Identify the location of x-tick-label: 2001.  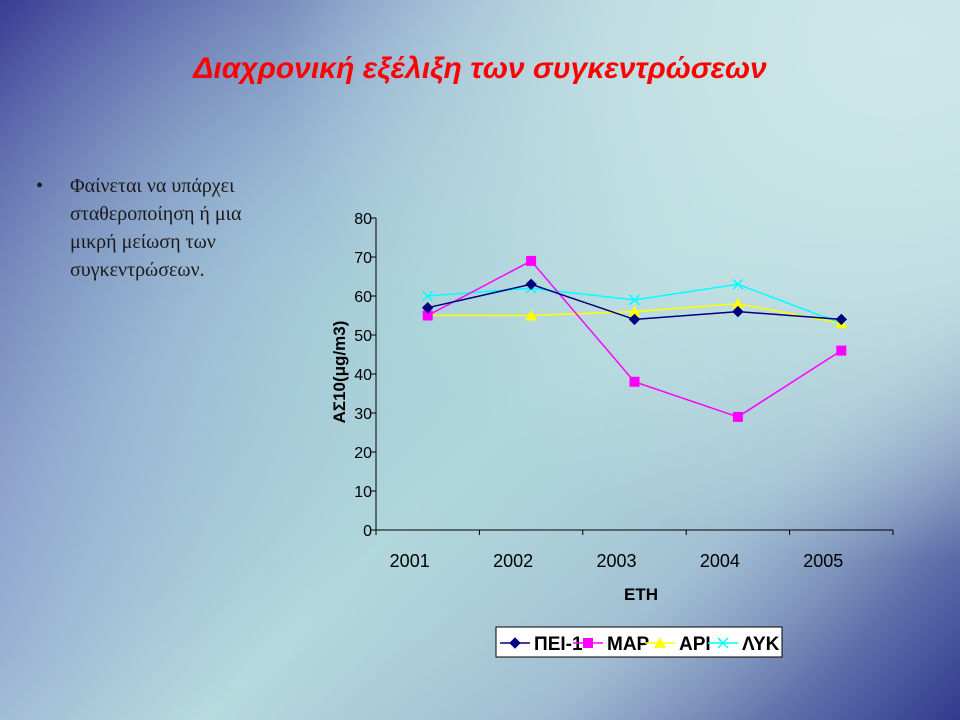
(410, 561).